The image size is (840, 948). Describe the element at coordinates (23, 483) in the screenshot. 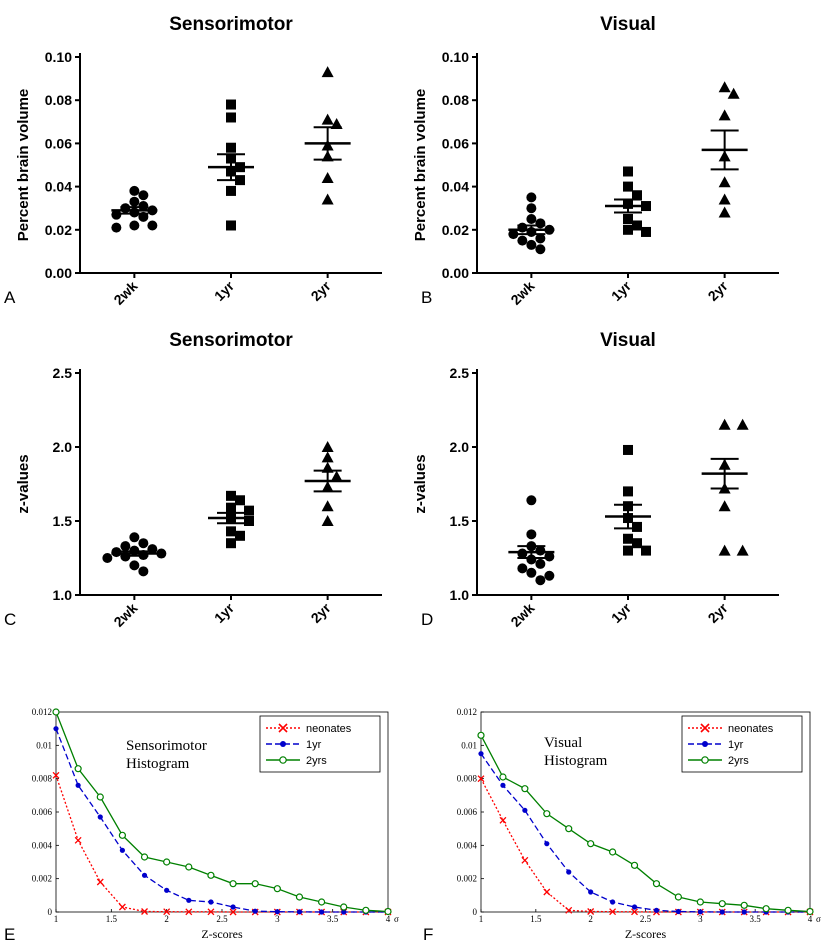

I see `y-axis-label: z-values` at that location.